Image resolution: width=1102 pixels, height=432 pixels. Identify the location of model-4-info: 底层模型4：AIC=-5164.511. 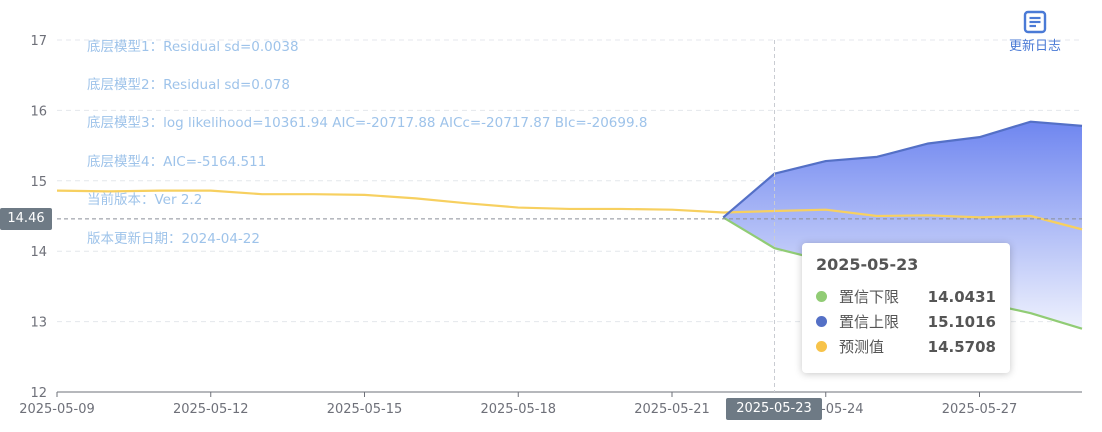
(177, 162).